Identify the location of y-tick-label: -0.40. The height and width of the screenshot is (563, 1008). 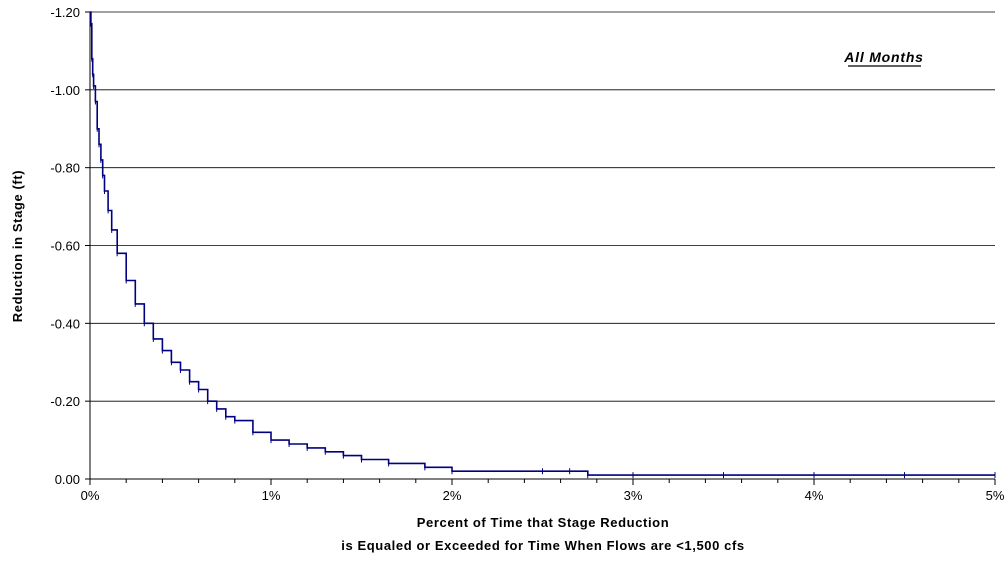
(65, 323).